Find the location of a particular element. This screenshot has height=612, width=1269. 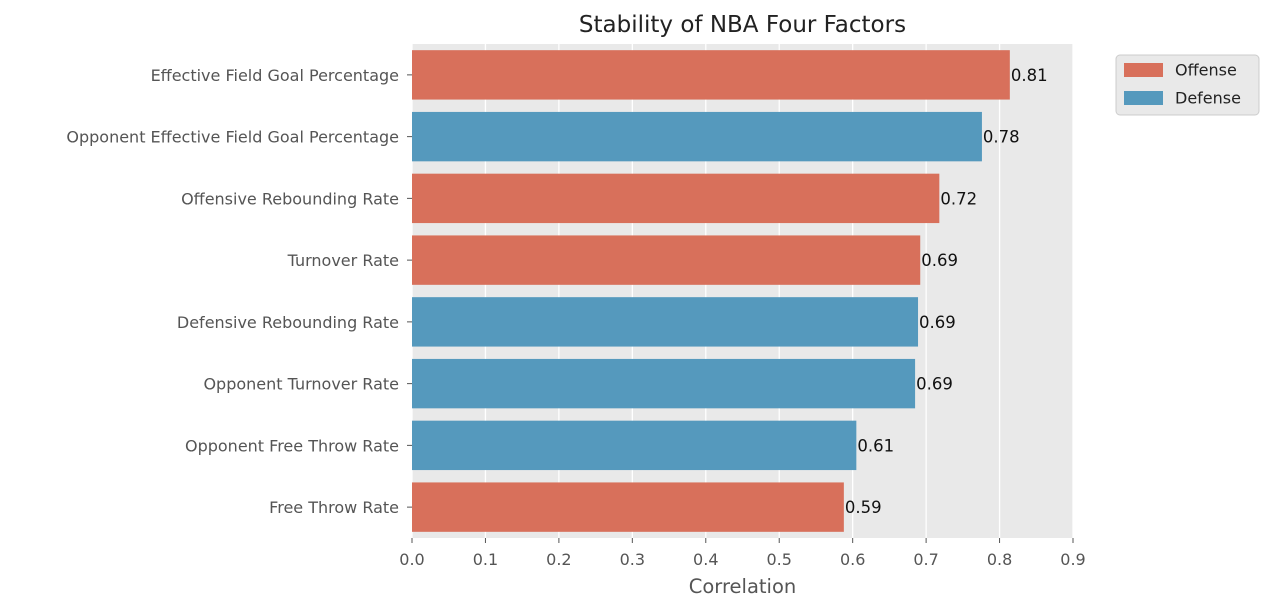

x-tick-label: 0.7 is located at coordinates (925, 559).